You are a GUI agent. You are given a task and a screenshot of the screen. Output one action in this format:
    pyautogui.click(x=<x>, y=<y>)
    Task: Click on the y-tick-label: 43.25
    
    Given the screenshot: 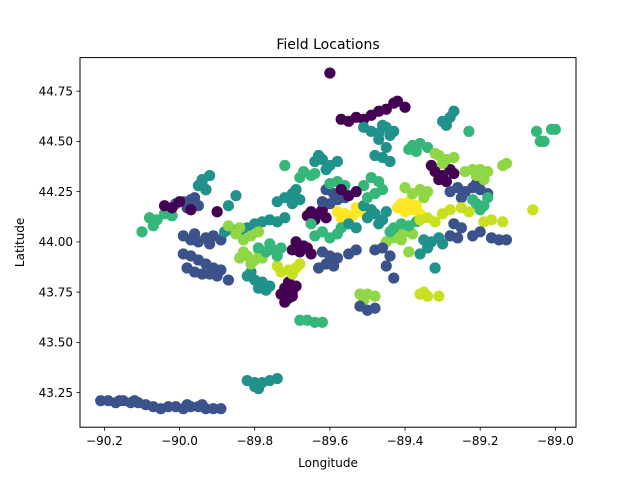 What is the action you would take?
    pyautogui.click(x=56, y=393)
    